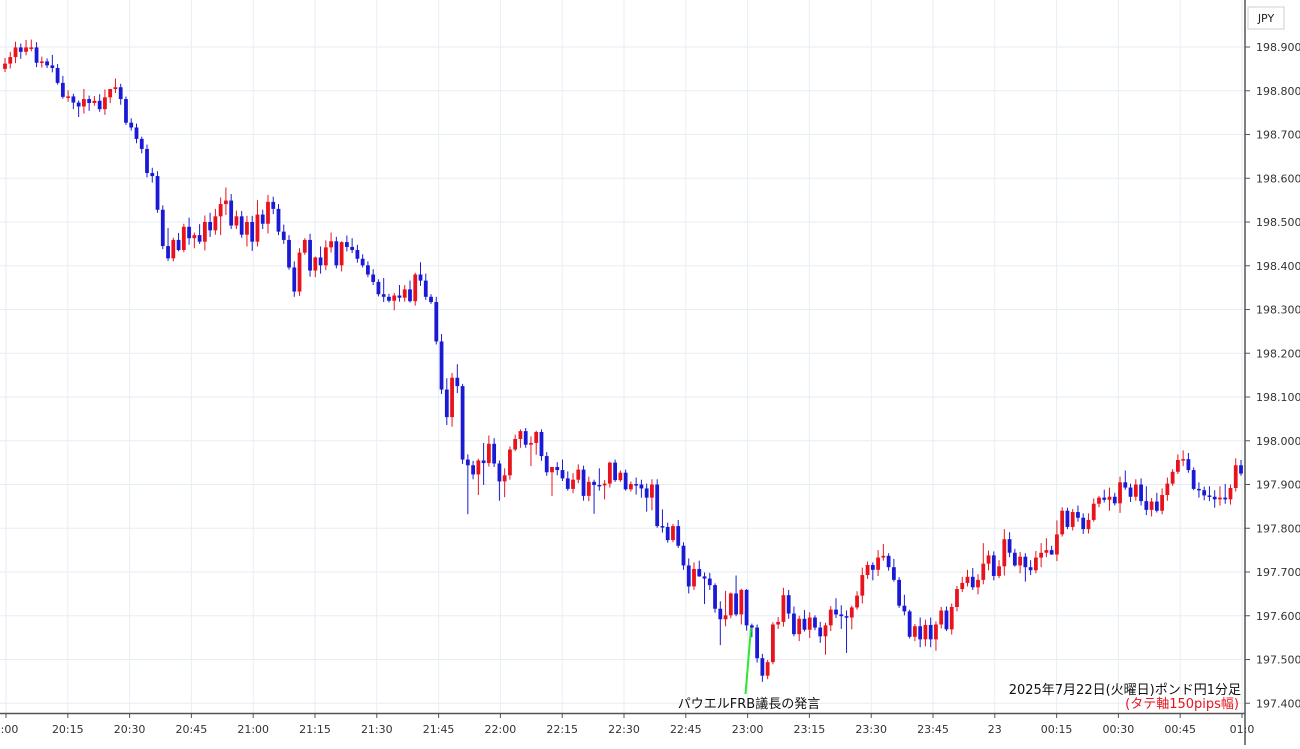 The height and width of the screenshot is (749, 1300). Describe the element at coordinates (1278, 47) in the screenshot. I see `price-tick-label: 198.900` at that location.